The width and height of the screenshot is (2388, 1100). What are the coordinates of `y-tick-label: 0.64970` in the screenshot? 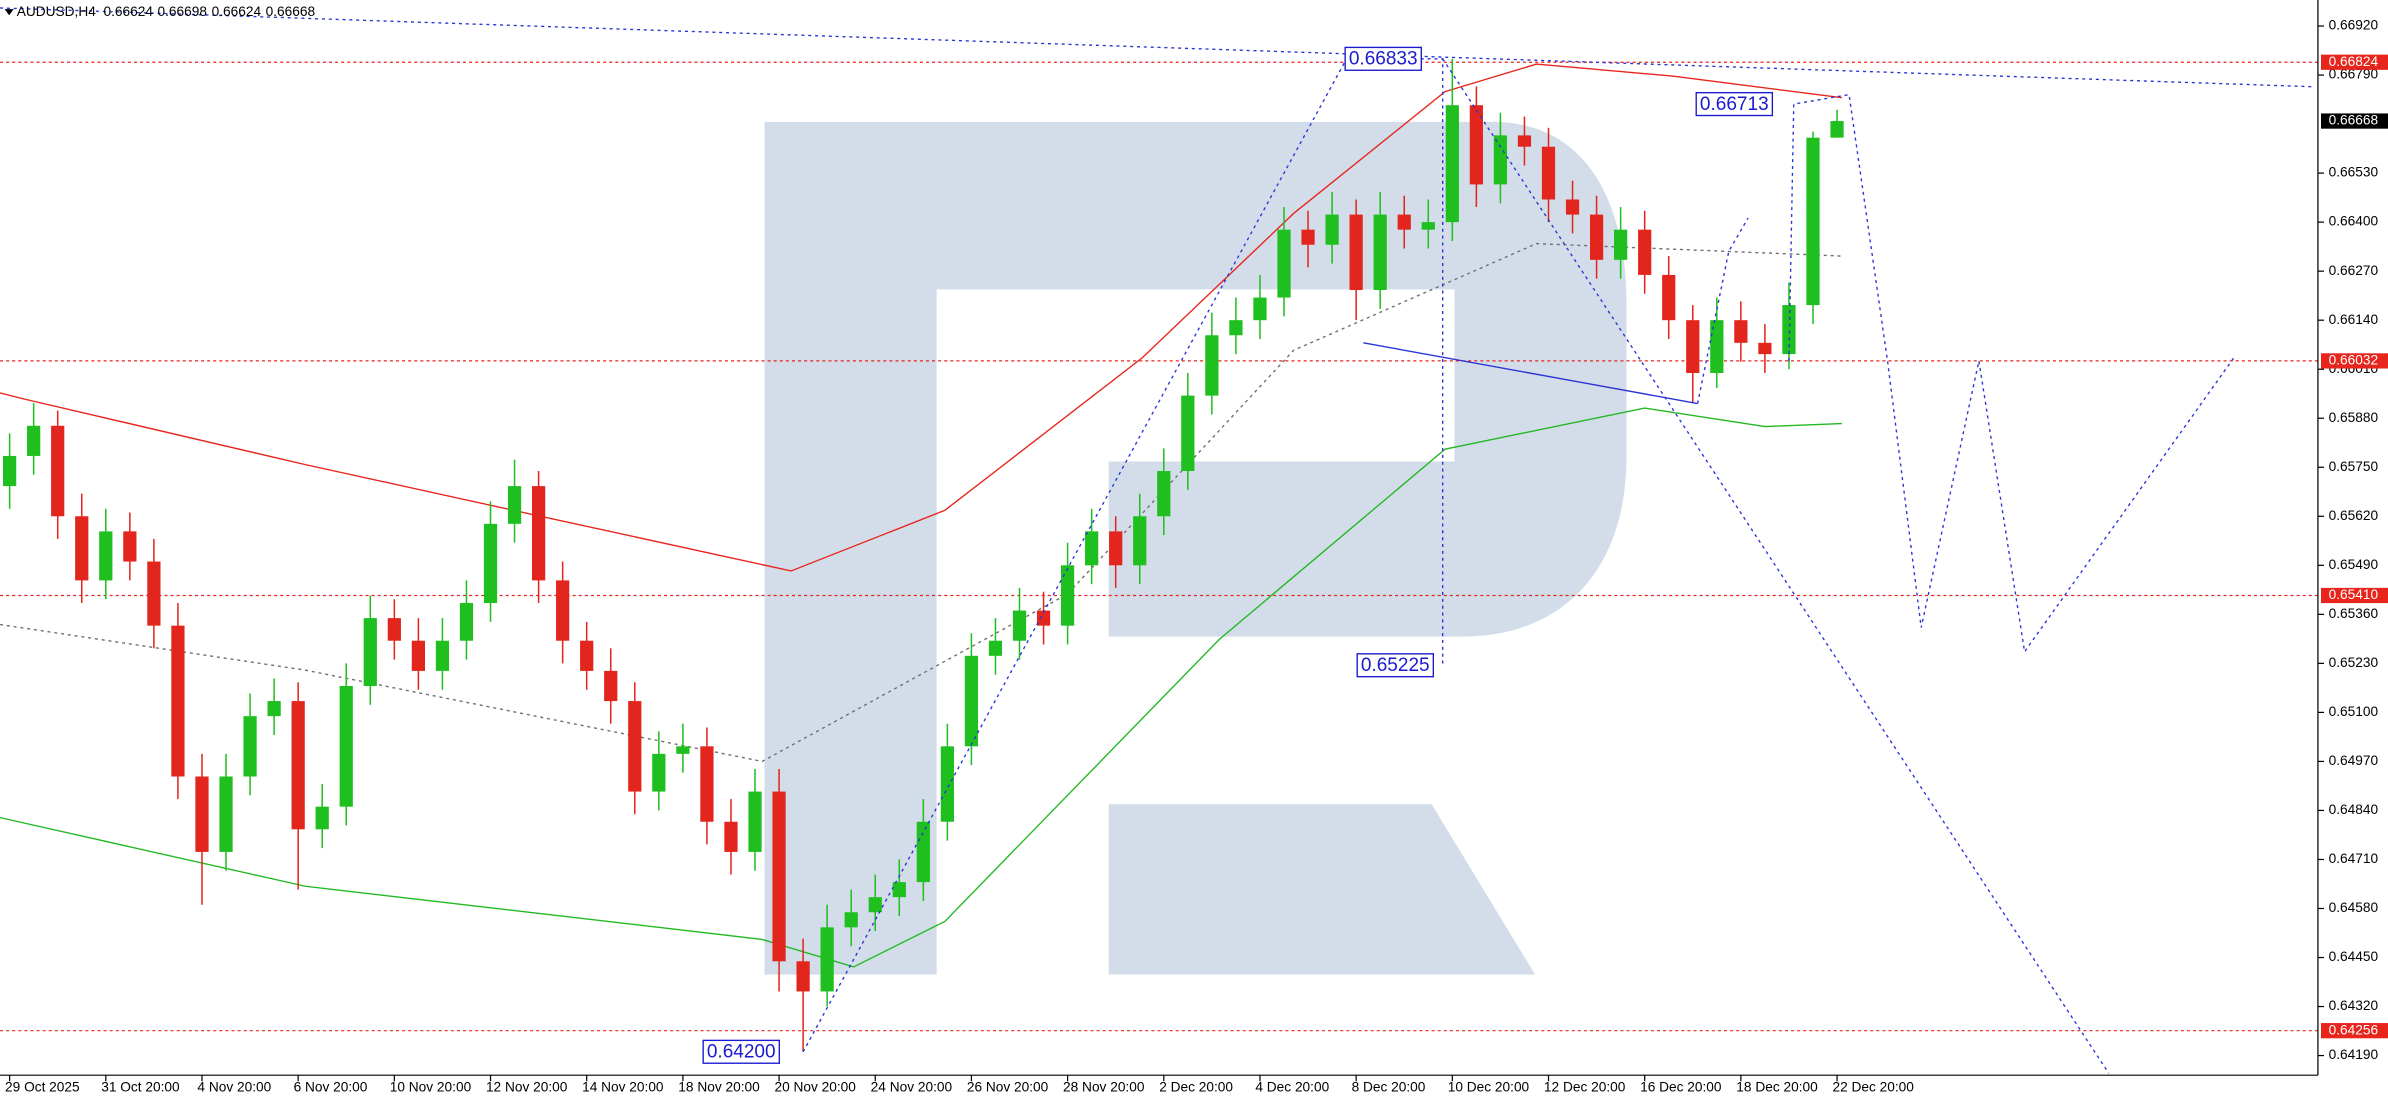 It's located at (2354, 760).